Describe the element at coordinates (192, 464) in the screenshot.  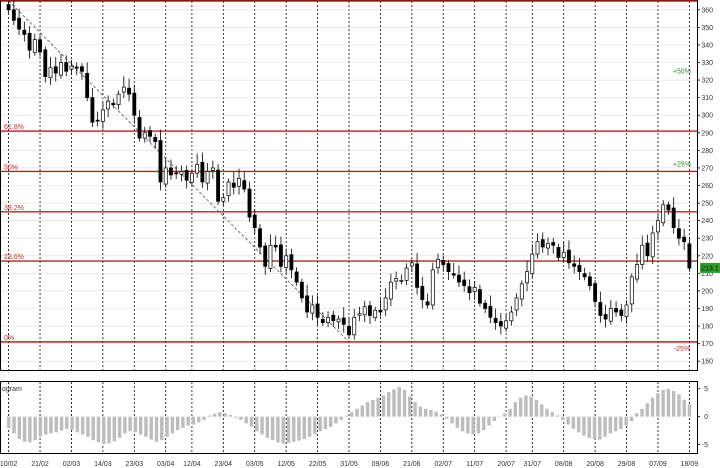
I see `x-tick-label: 12/04` at that location.